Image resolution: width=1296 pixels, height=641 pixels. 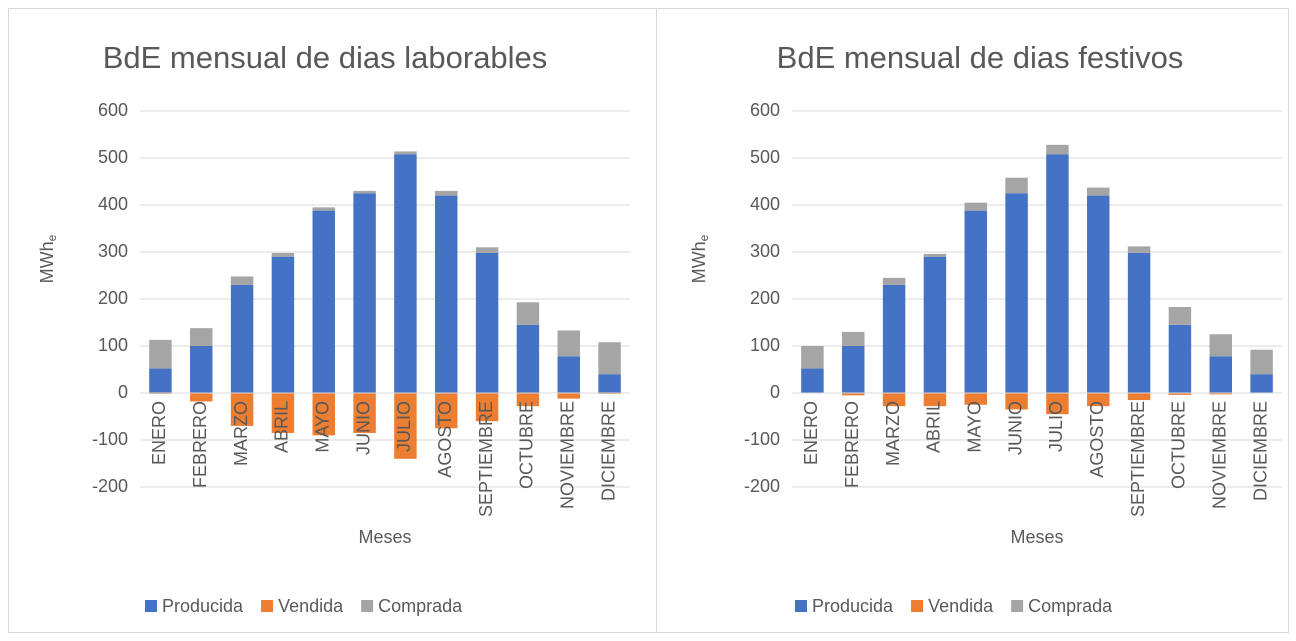 I want to click on x-tick-label: MAYO, so click(x=975, y=427).